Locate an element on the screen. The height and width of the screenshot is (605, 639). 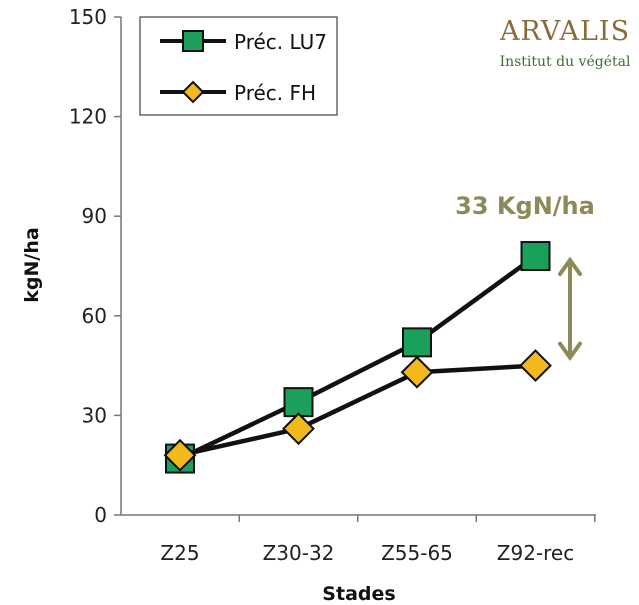
legend-label: Préc. FH is located at coordinates (275, 93).